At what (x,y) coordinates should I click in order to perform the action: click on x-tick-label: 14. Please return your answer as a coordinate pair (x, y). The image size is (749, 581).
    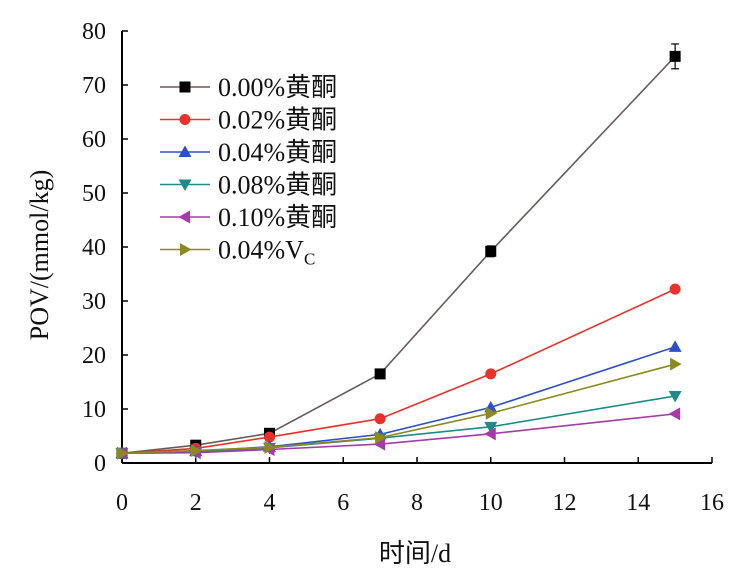
    Looking at the image, I should click on (638, 503).